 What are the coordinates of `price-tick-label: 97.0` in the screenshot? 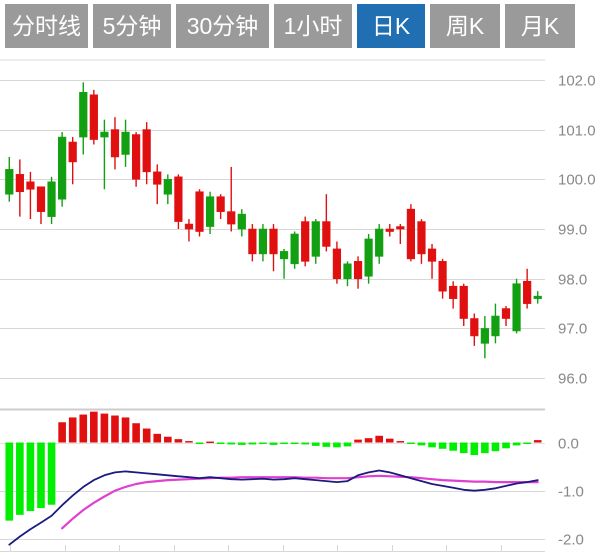 It's located at (572, 329).